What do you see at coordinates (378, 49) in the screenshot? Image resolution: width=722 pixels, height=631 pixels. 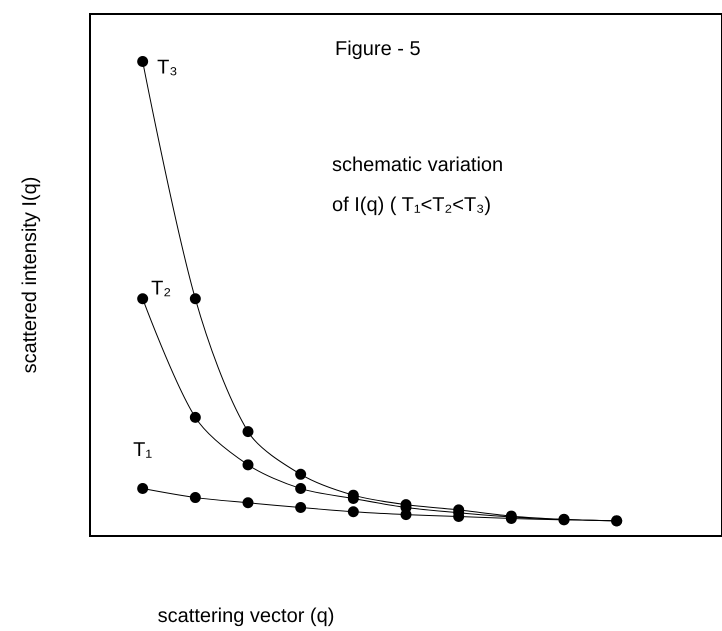 I see `chart-title: Figure - 5` at bounding box center [378, 49].